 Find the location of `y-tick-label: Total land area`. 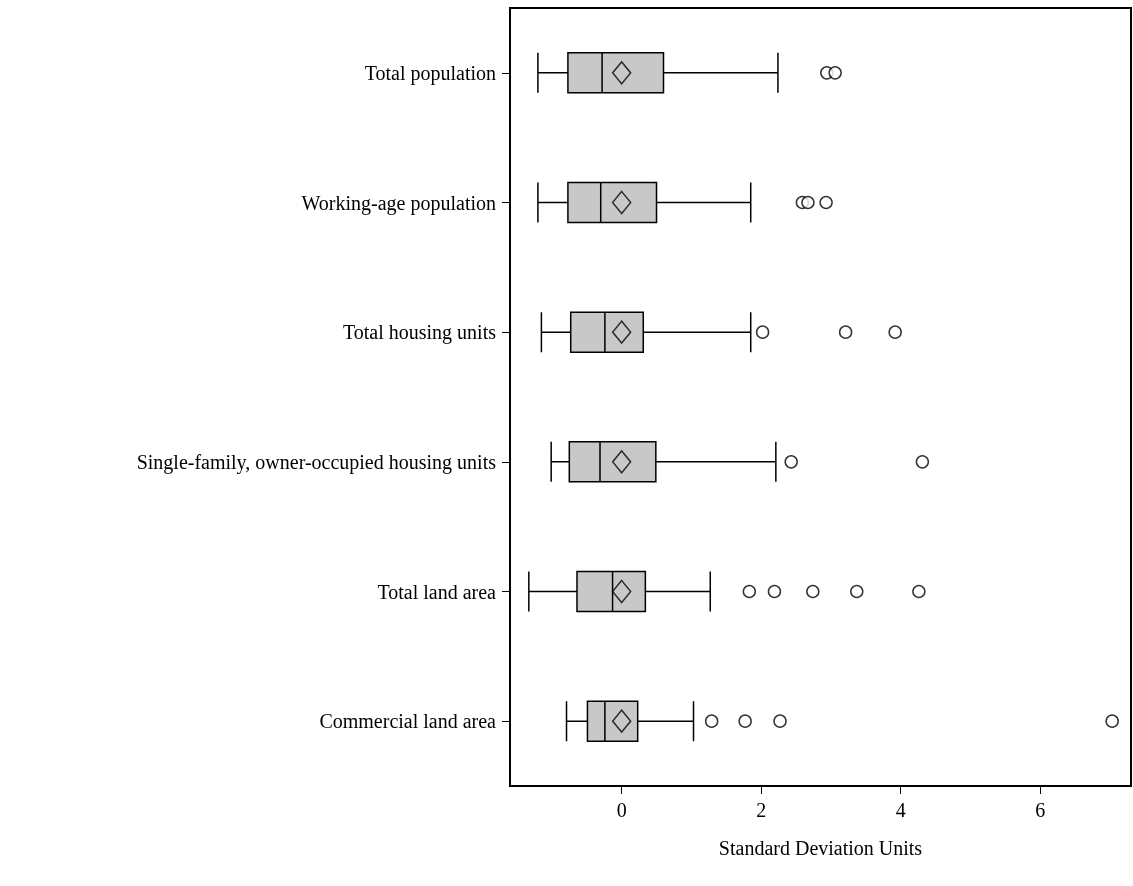

y-tick-label: Total land area is located at coordinates (437, 591).